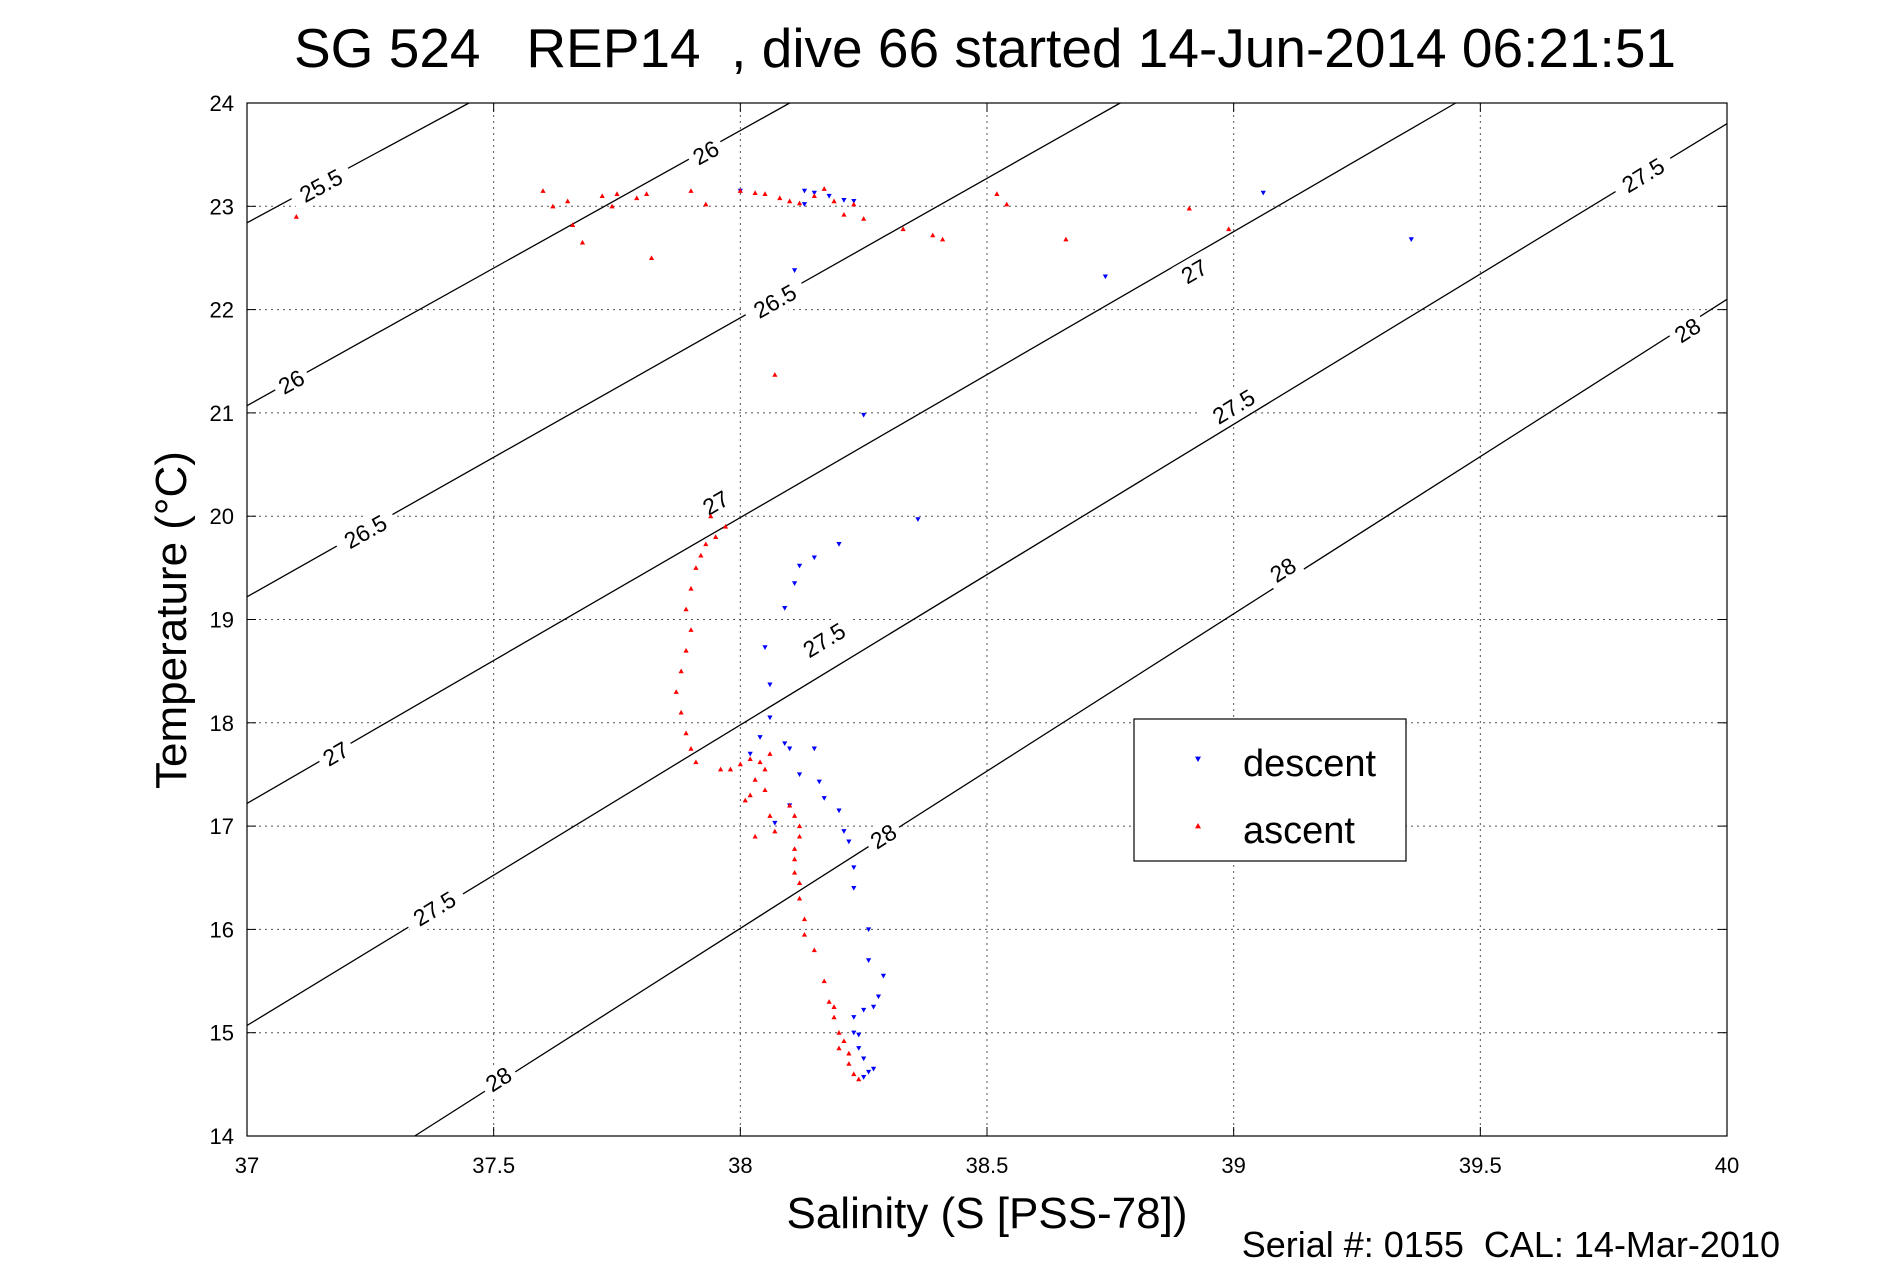 This screenshot has height=1262, width=1891. I want to click on x-tick-label: 40, so click(1727, 1165).